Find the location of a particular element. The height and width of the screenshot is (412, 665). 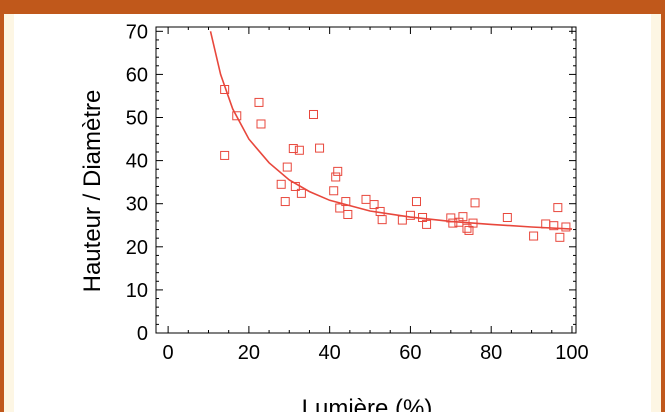

y-tick-label: 30 is located at coordinates (137, 205).